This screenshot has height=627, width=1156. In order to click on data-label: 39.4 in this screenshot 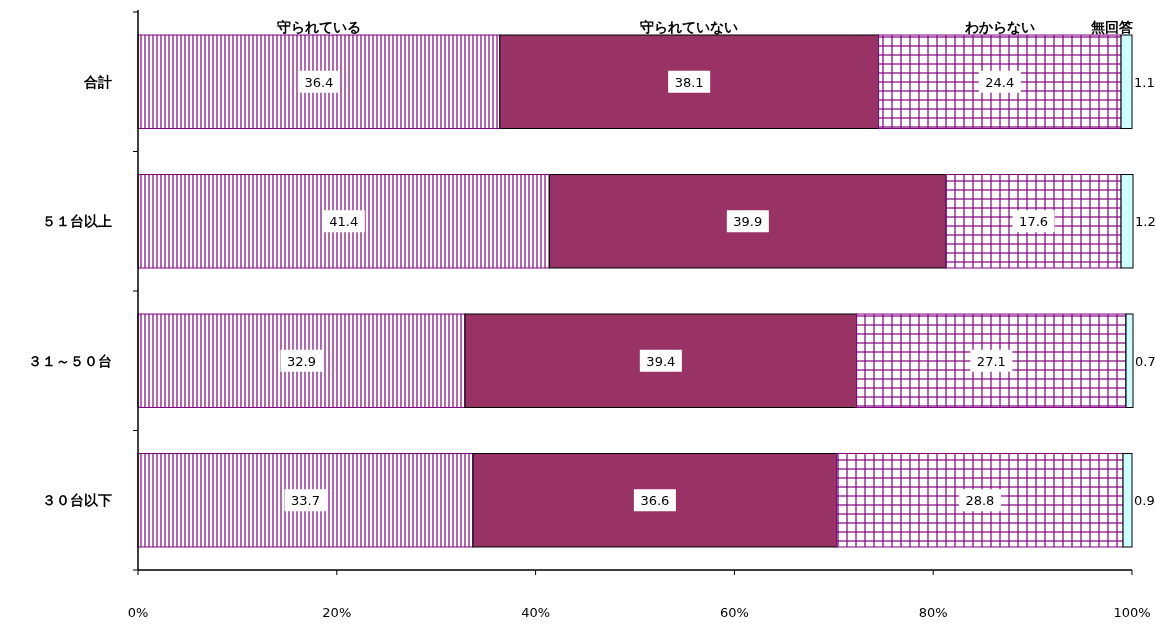, I will do `click(661, 361)`.